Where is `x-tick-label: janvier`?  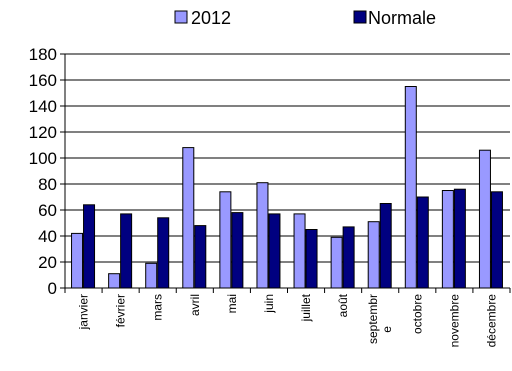 x-tick-label: janvier is located at coordinates (84, 312).